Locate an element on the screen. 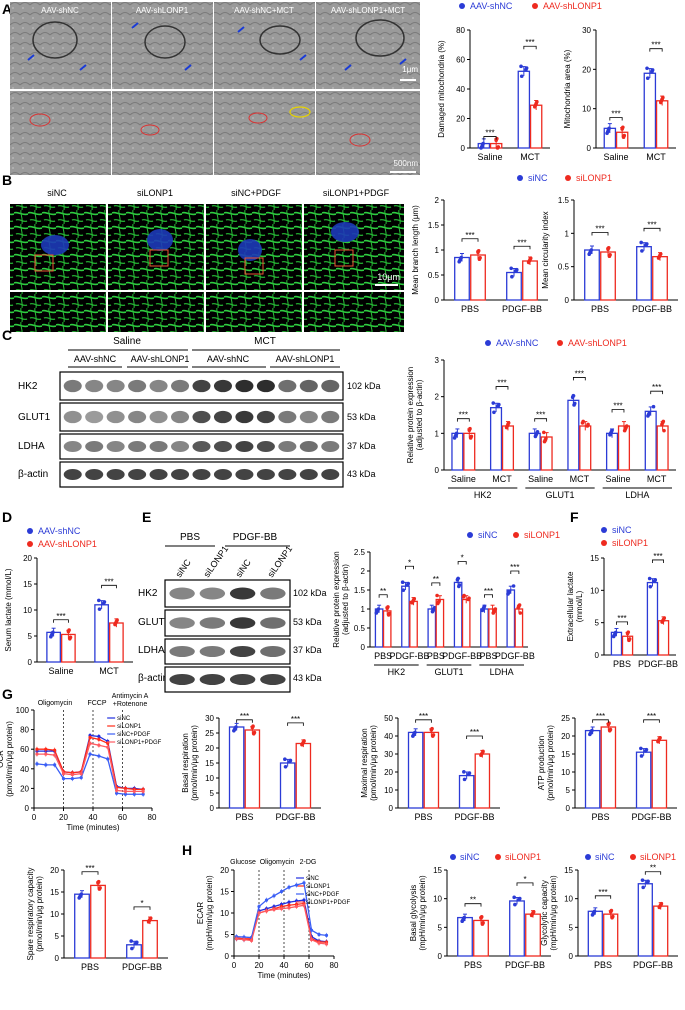  y-tick-label: 80 is located at coordinates (24, 730).